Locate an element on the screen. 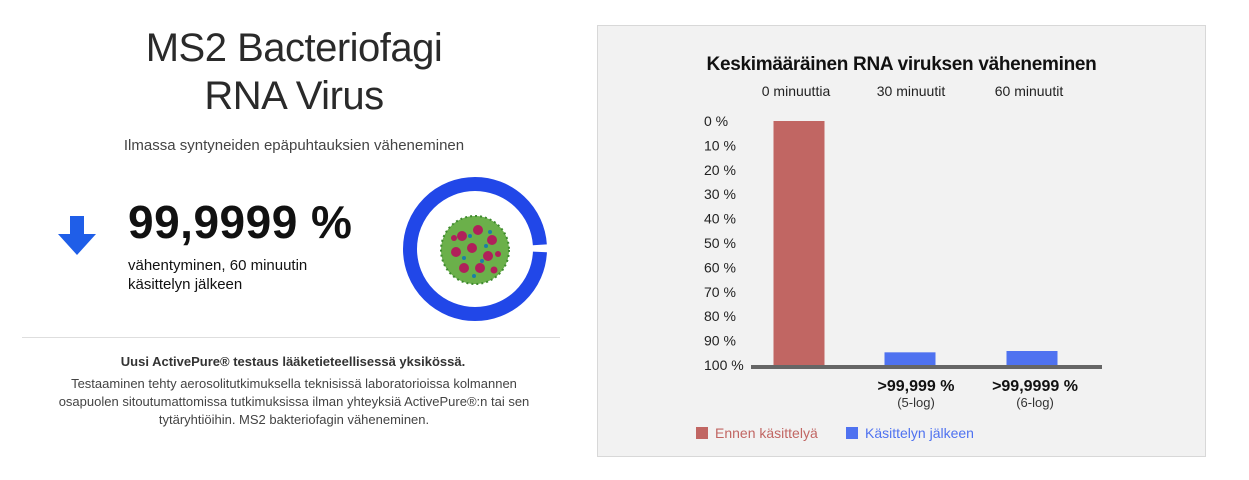 The width and height of the screenshot is (1249, 480). legend-swatch-before is located at coordinates (702, 433).